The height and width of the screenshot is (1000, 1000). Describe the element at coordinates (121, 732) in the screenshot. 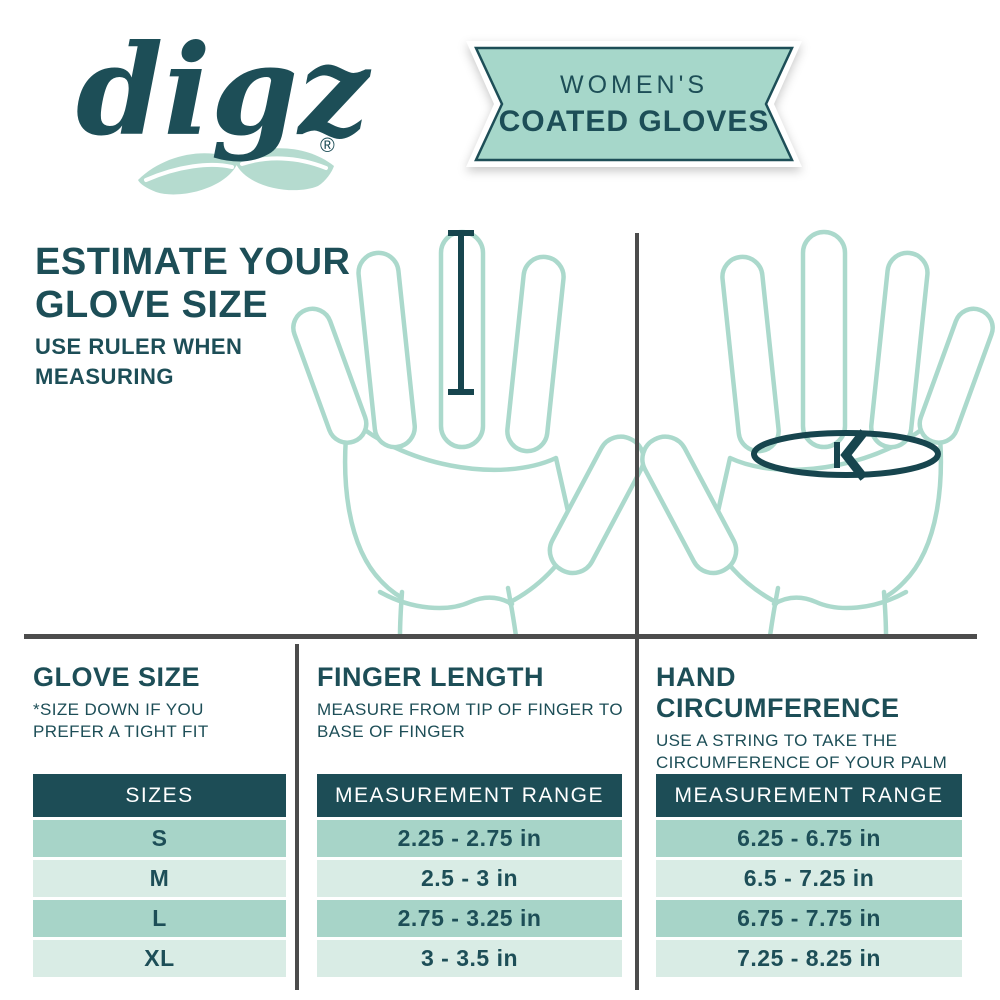

I see `glove-size-note-line2: PREFER A TIGHT FIT` at that location.